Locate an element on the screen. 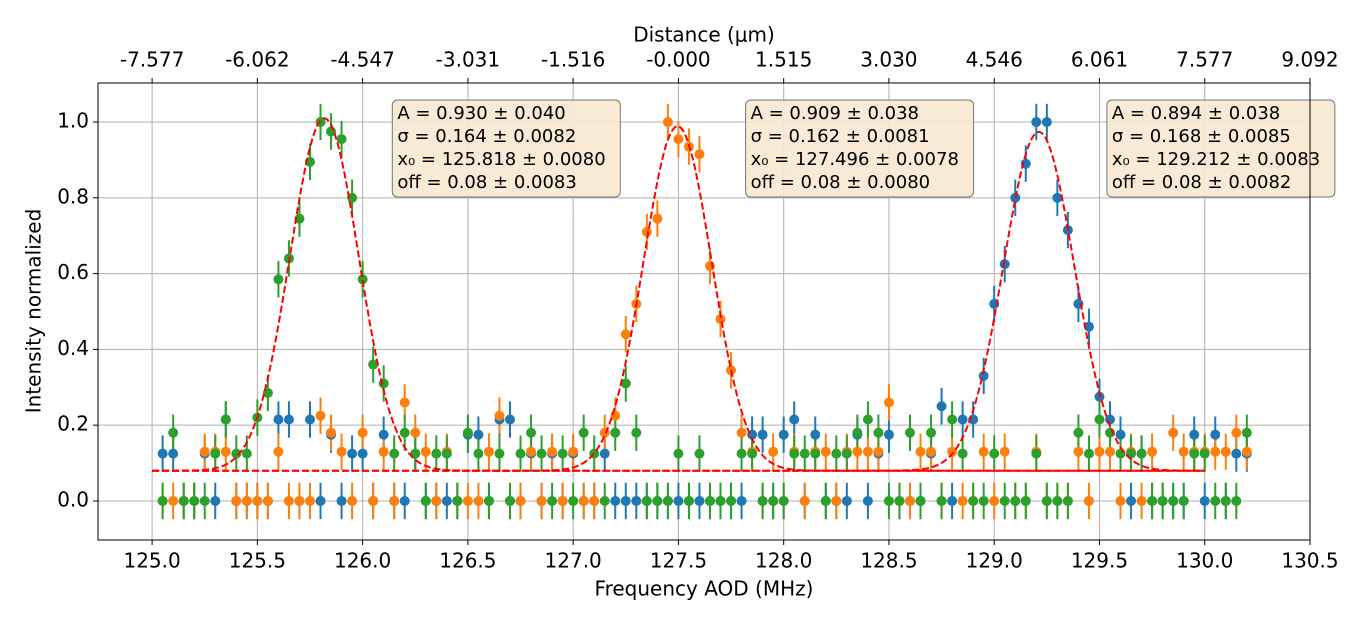 Image resolution: width=1366 pixels, height=626 pixels. x2-tick-label: -6.062 is located at coordinates (257, 60).